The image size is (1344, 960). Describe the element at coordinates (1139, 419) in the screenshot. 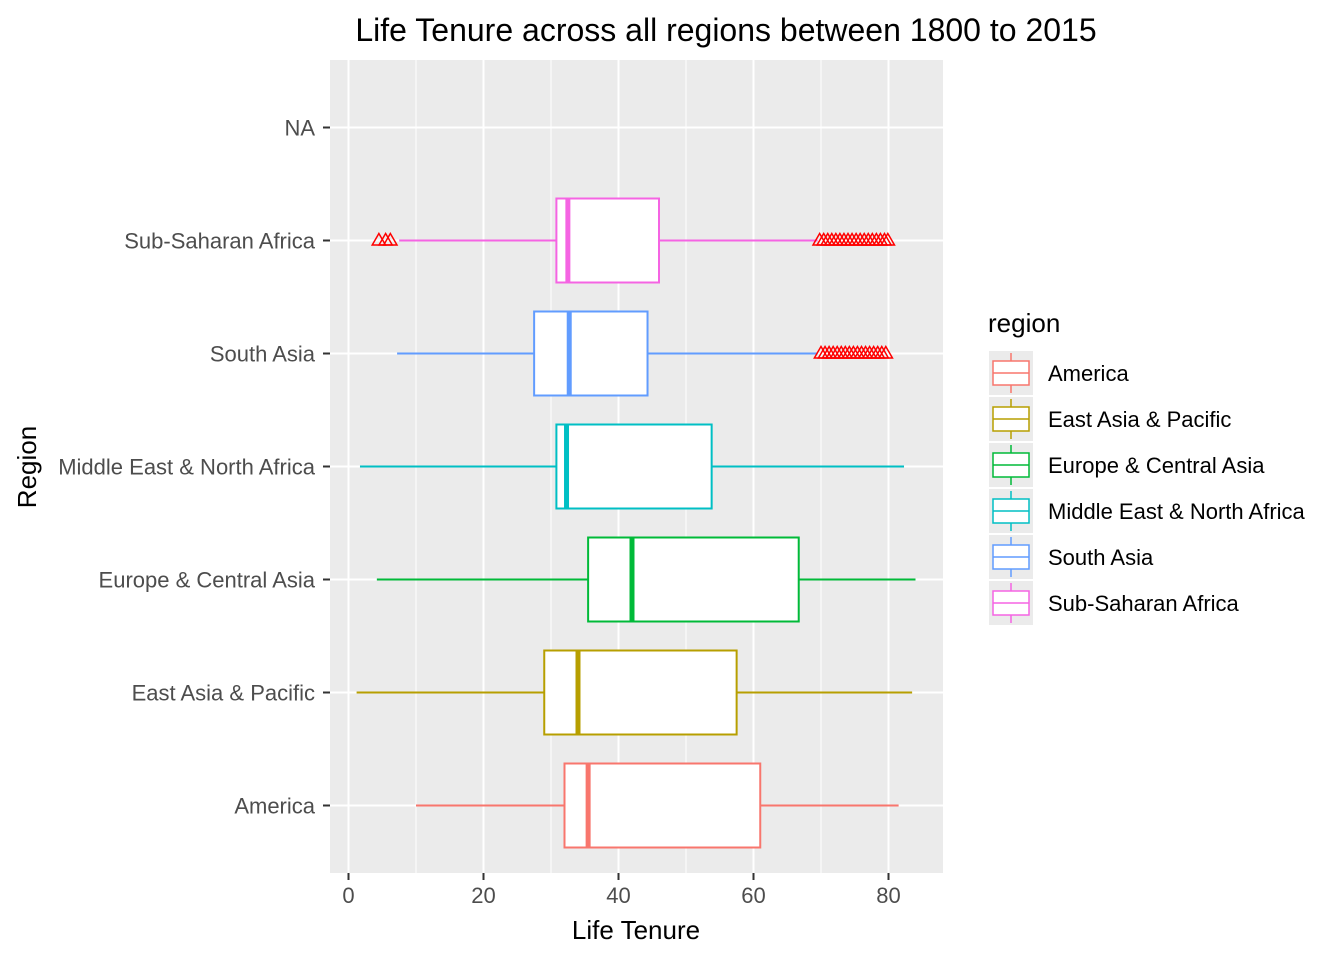

I see `legend-label: East Asia & Pacific` at that location.